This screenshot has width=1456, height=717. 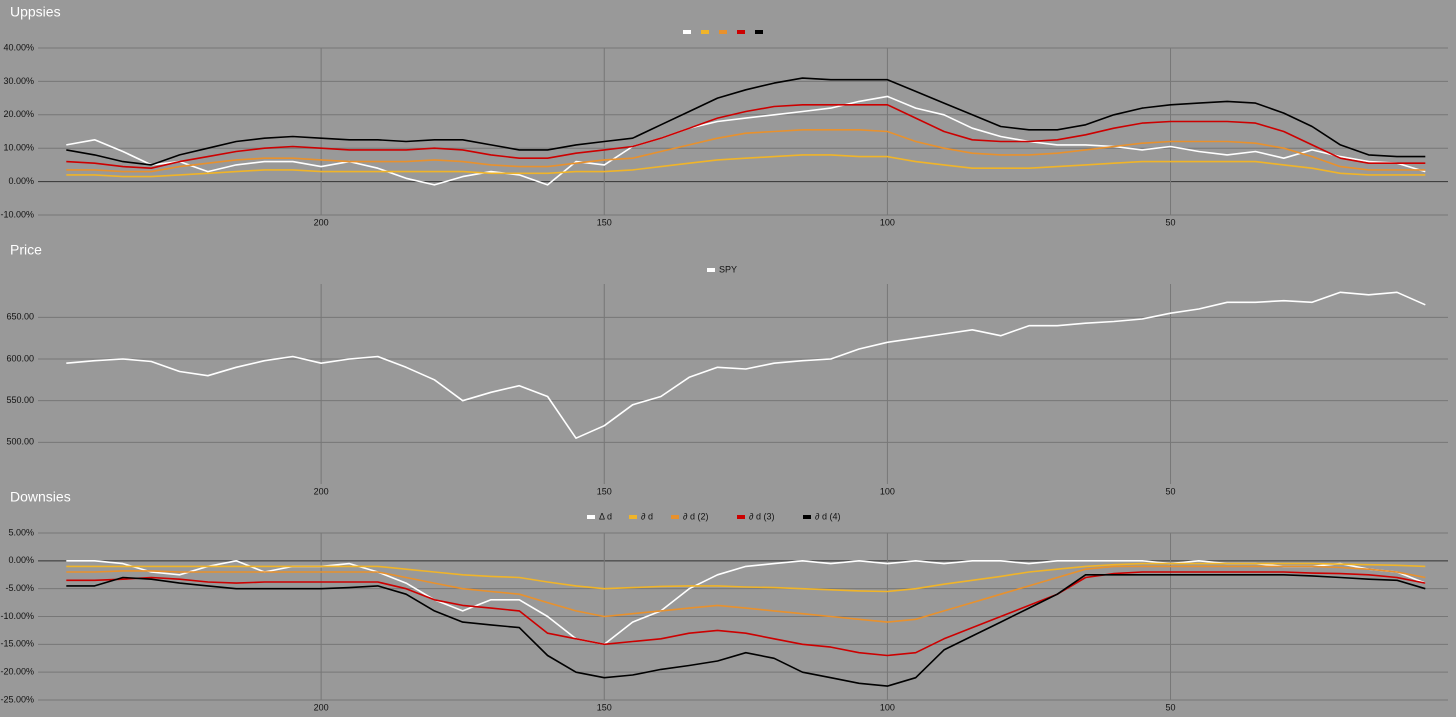 What do you see at coordinates (17, 644) in the screenshot?
I see `y-tick-label: -15.00%` at bounding box center [17, 644].